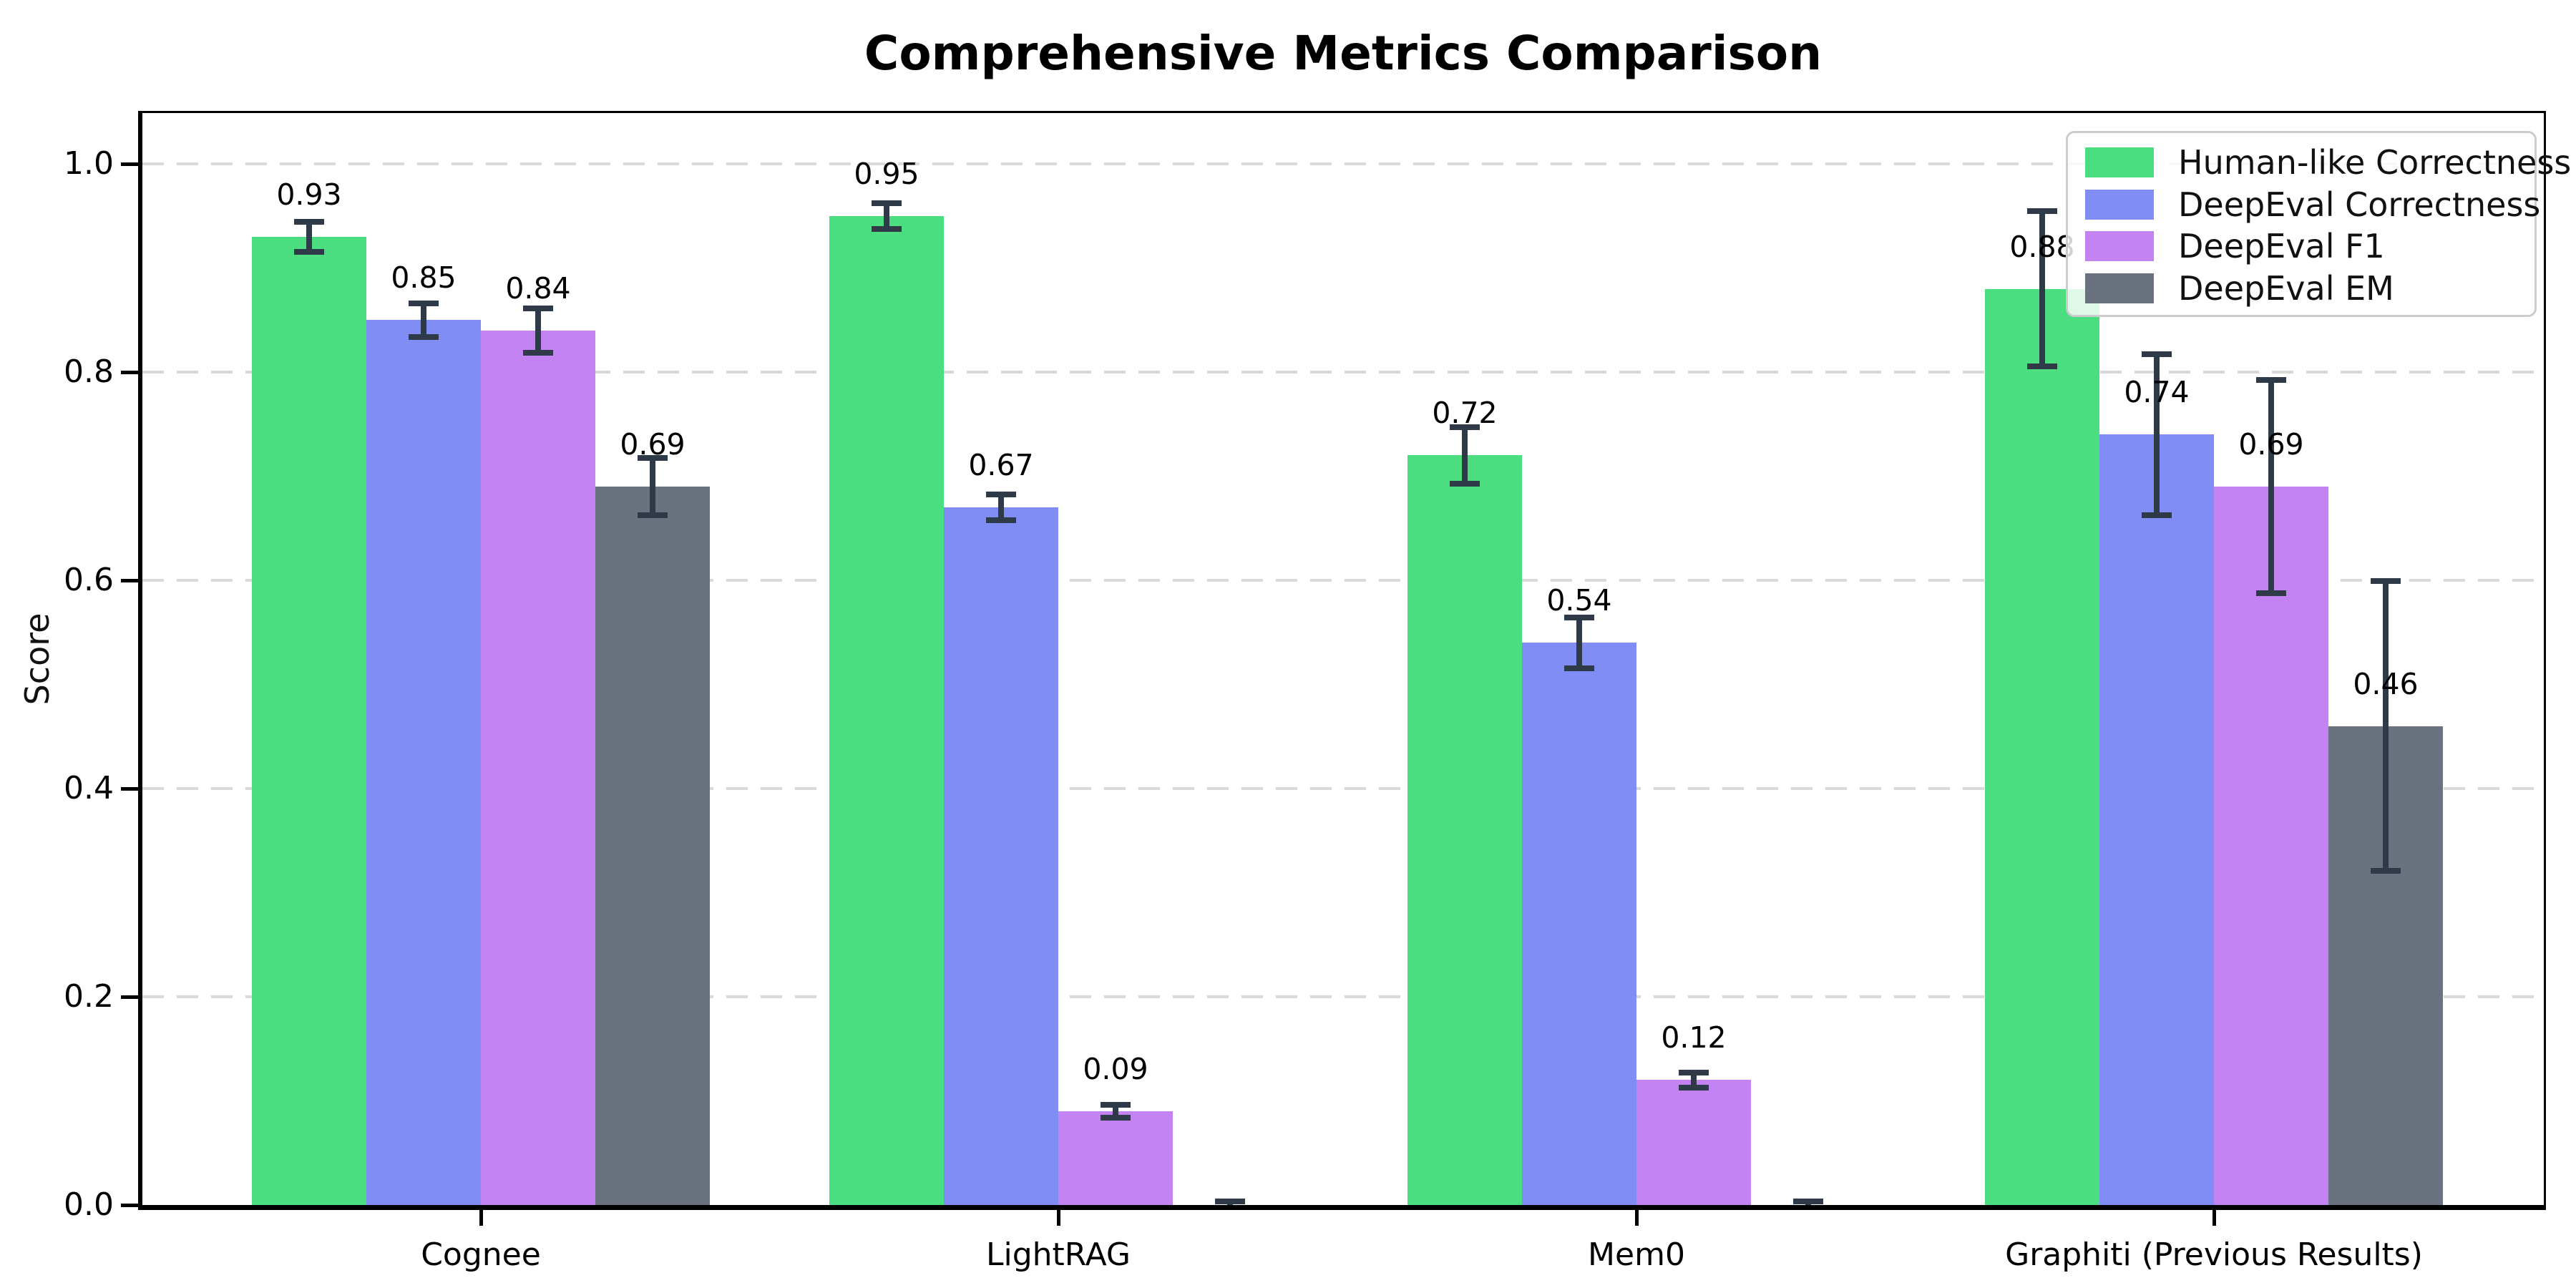 The width and height of the screenshot is (2576, 1288). I want to click on legend-label: DeepEval EM, so click(2286, 288).